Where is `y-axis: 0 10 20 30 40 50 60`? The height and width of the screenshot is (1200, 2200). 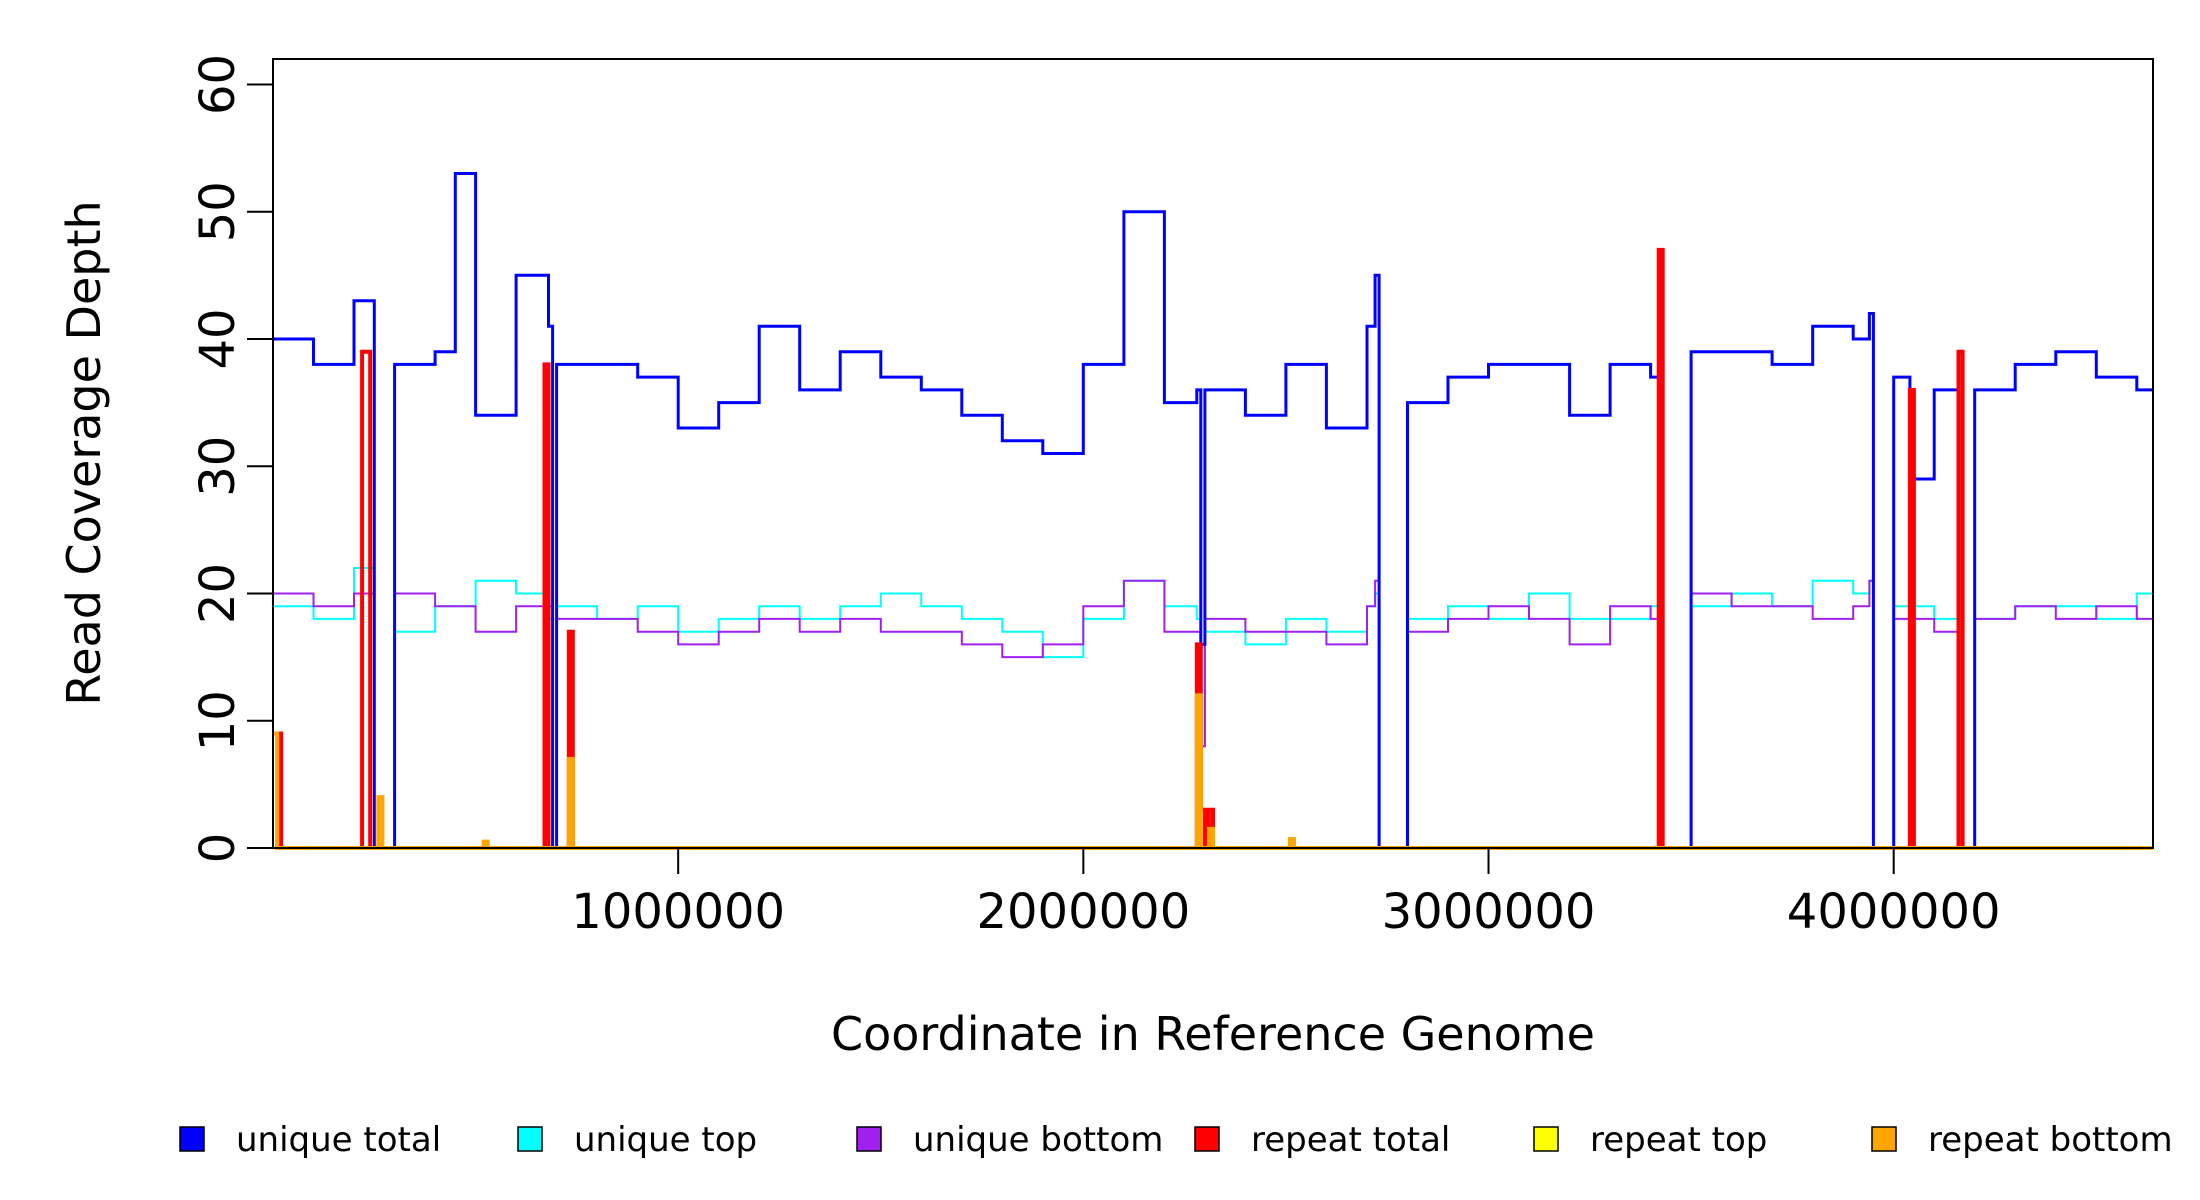 y-axis: 0 10 20 30 40 50 60 is located at coordinates (232, 459).